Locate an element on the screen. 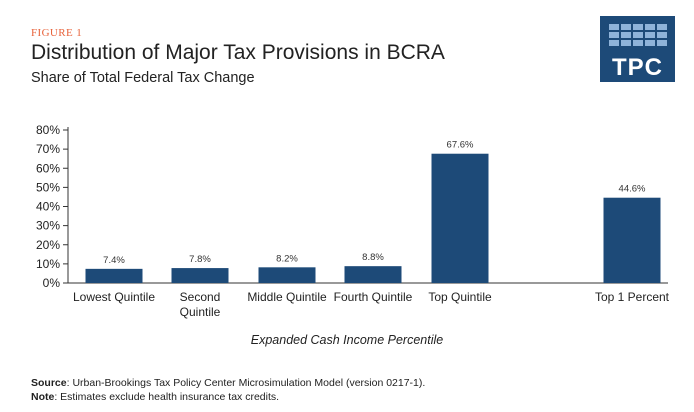 This screenshot has width=694, height=412. x-tick-label: Second is located at coordinates (200, 297).